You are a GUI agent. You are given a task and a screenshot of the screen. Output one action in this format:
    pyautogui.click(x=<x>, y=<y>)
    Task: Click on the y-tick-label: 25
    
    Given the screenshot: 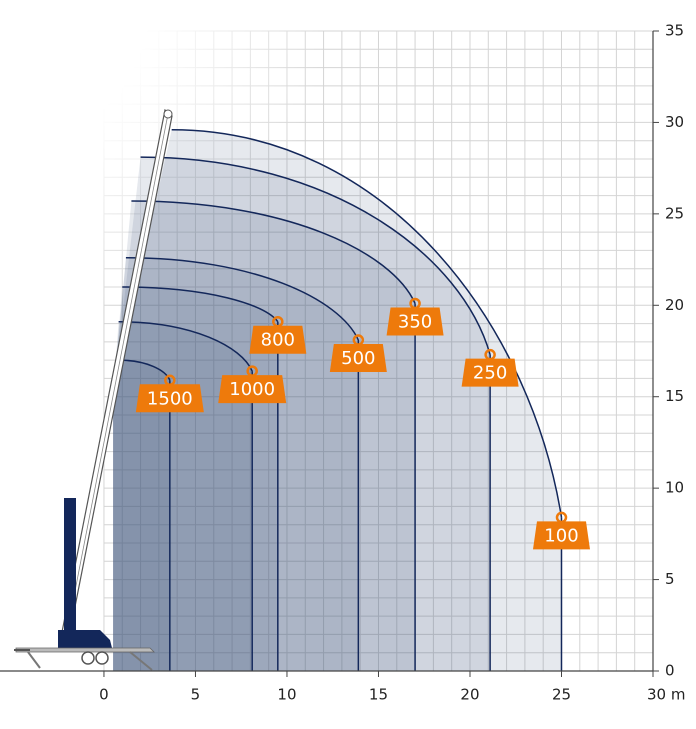 What is the action you would take?
    pyautogui.click(x=674, y=213)
    